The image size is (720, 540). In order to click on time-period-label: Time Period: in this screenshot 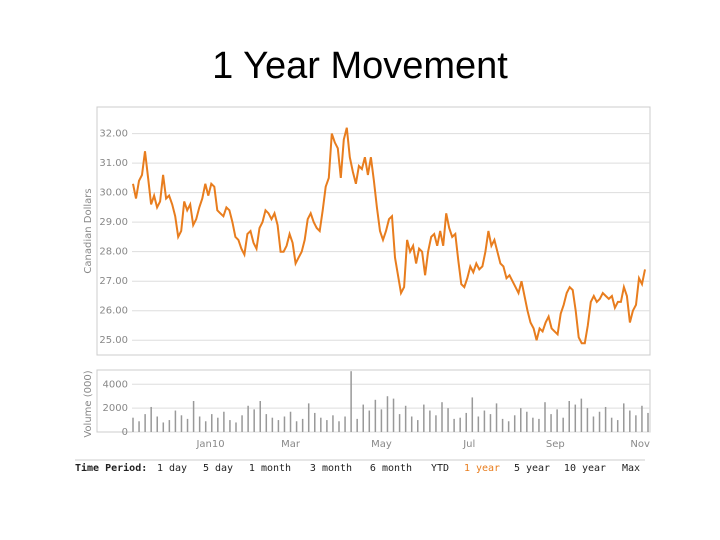, I will do `click(111, 468)`.